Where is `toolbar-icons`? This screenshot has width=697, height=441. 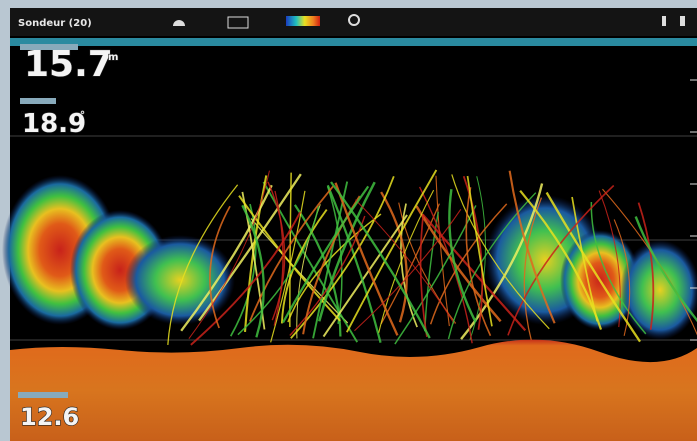 toolbar-icons is located at coordinates (429, 21).